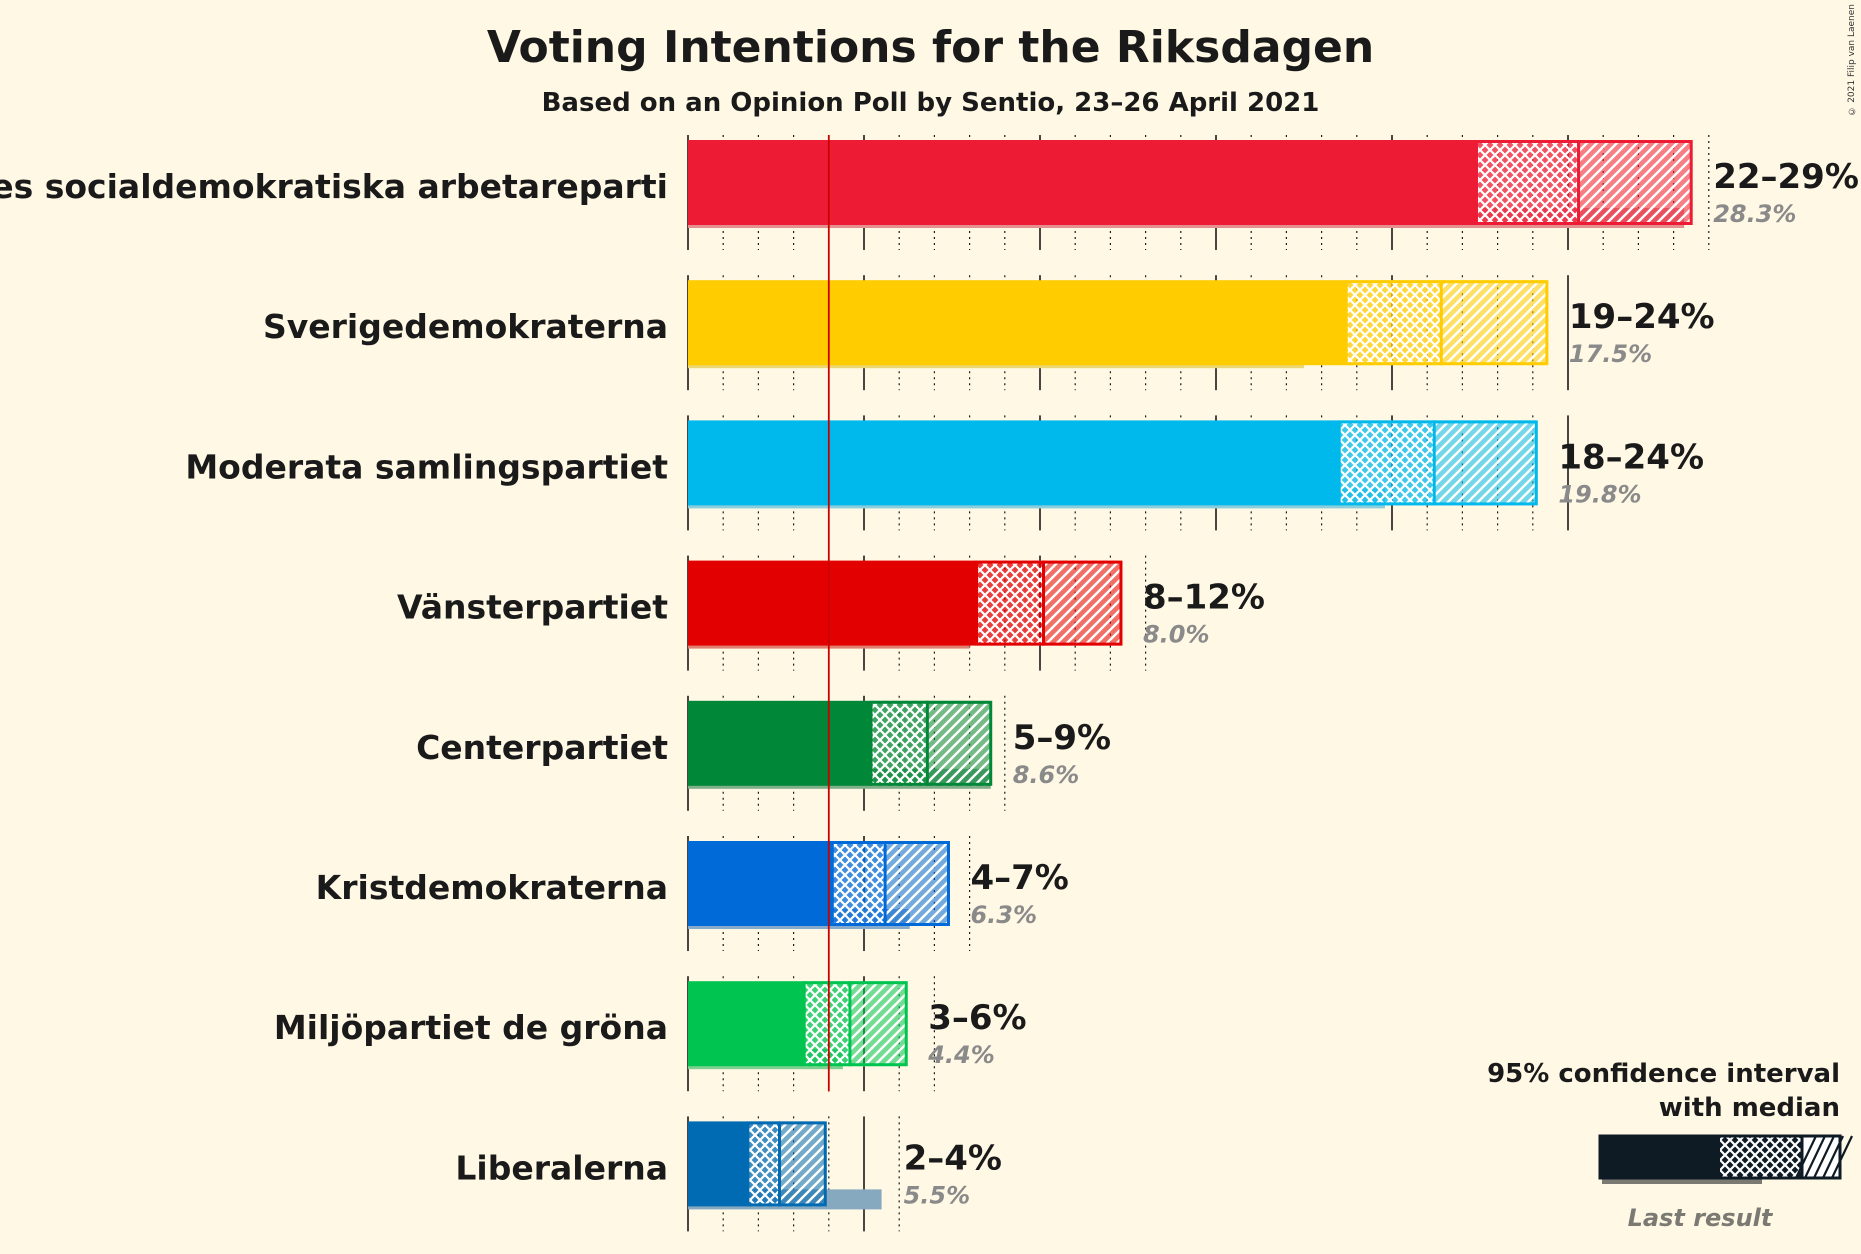 The height and width of the screenshot is (1254, 1861). Describe the element at coordinates (1754, 214) in the screenshot. I see `last-result-label: 28.3%` at that location.